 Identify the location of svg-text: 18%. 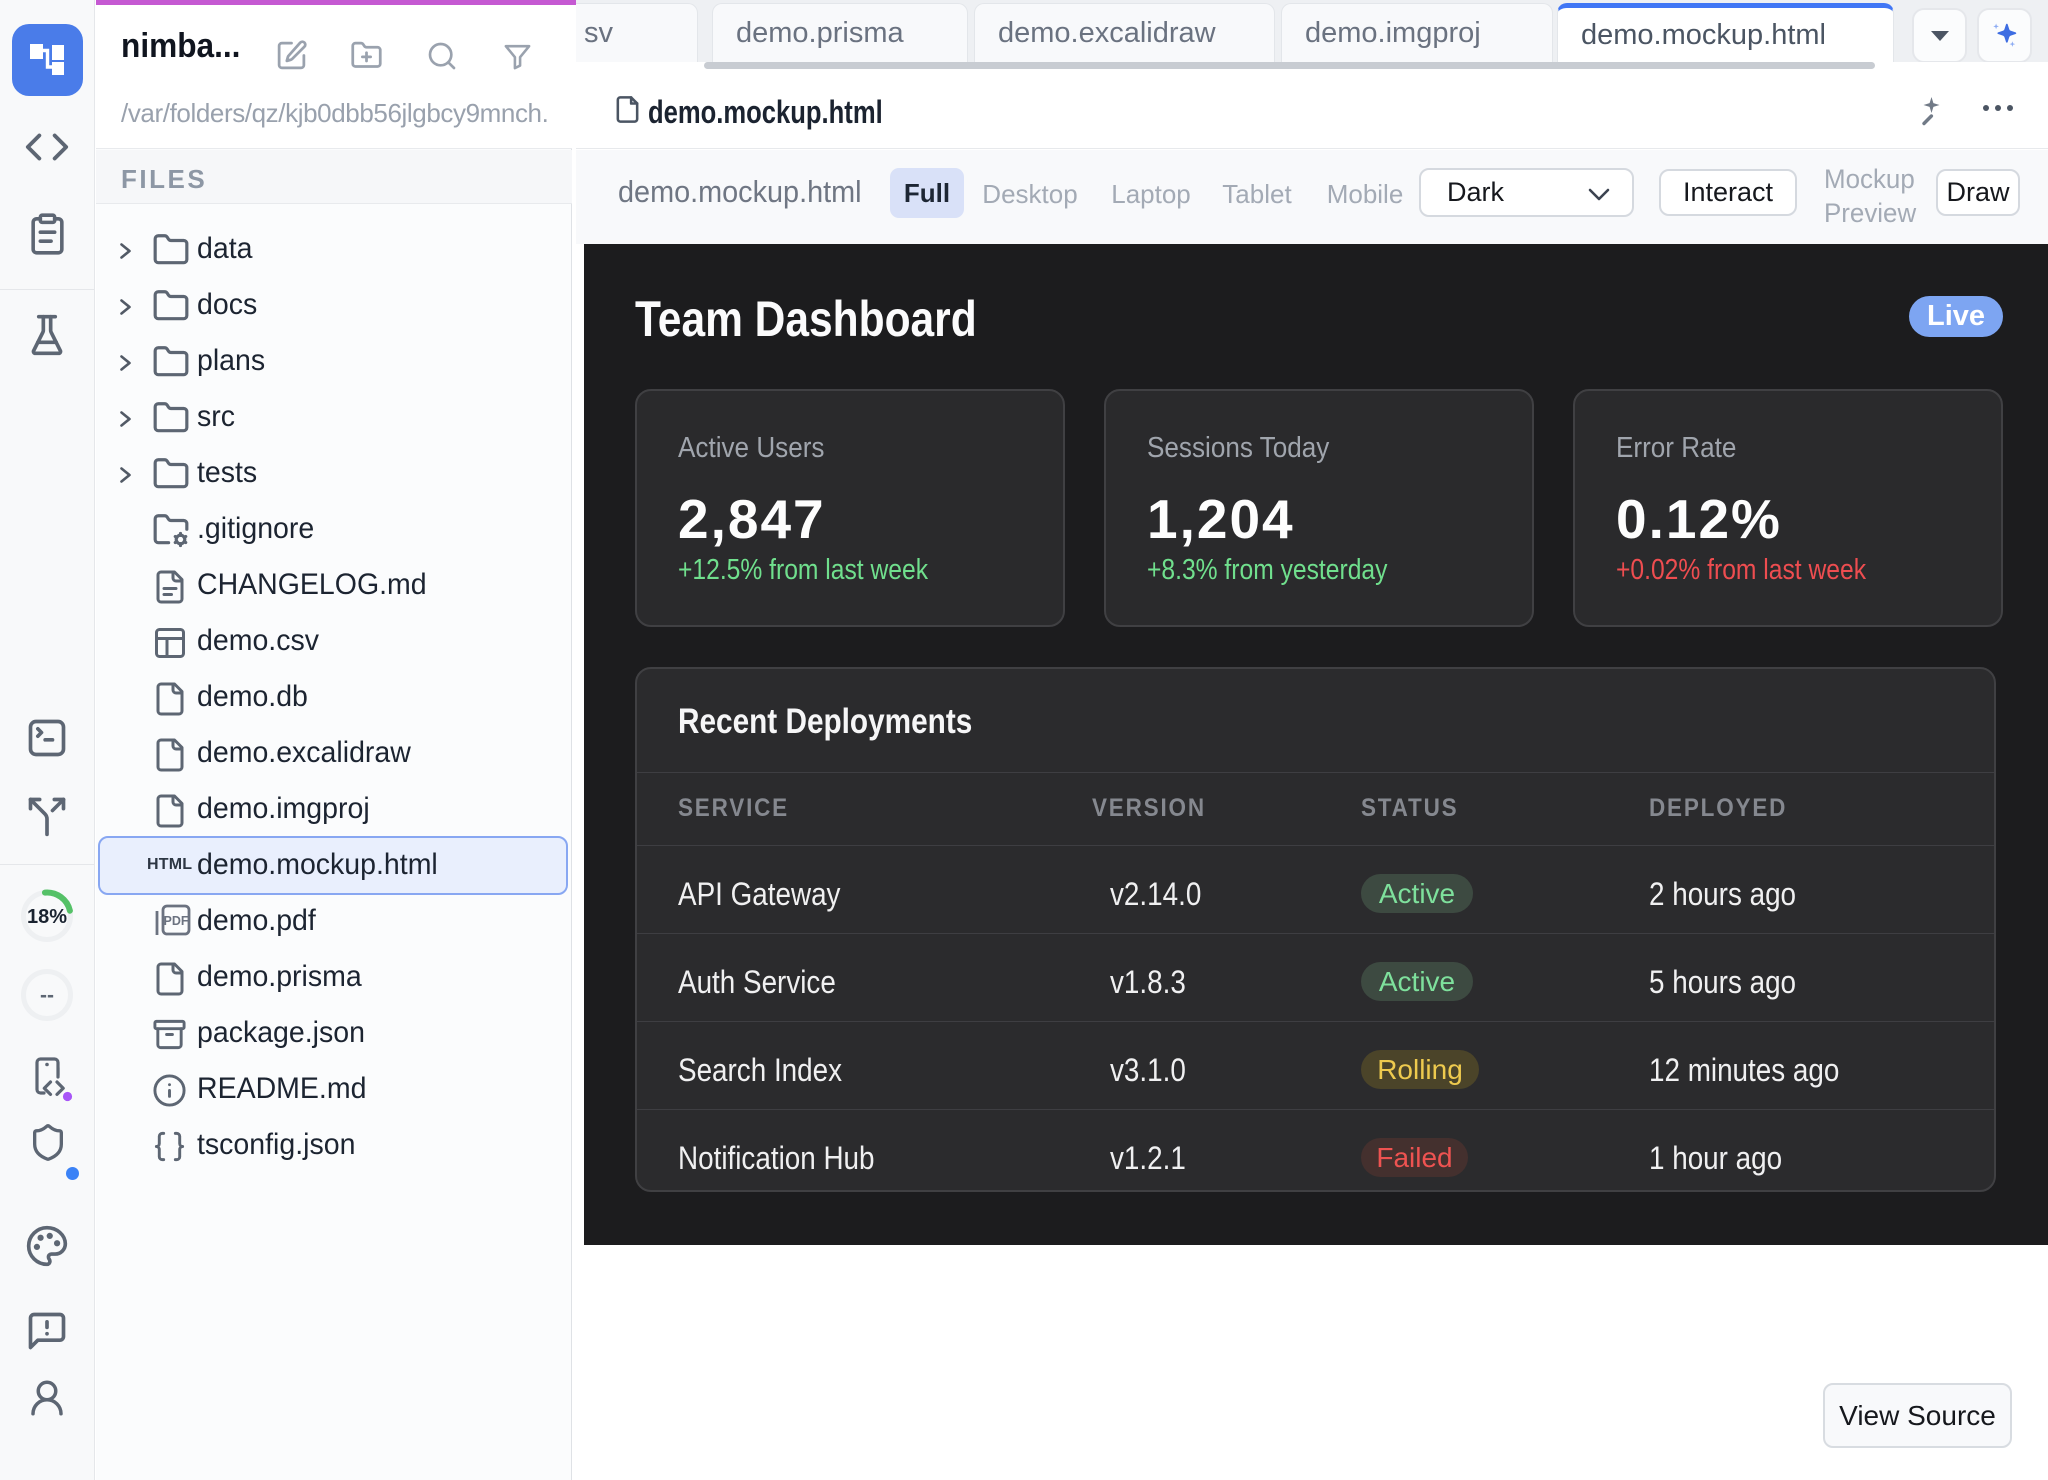
(47, 917).